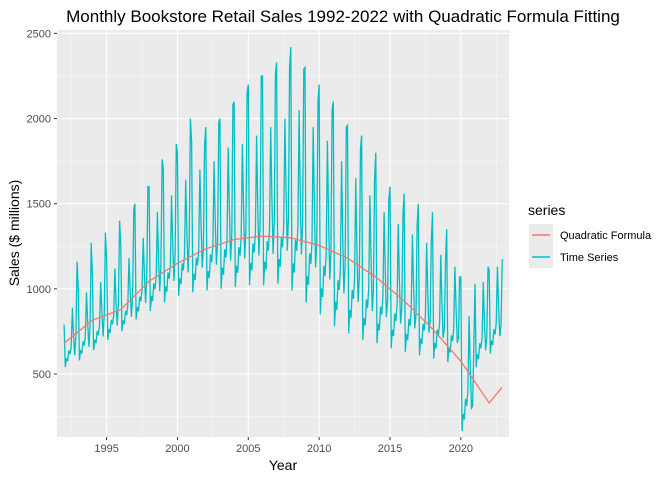 Image resolution: width=672 pixels, height=480 pixels. Describe the element at coordinates (390, 449) in the screenshot. I see `x-tick-label: 2015` at that location.